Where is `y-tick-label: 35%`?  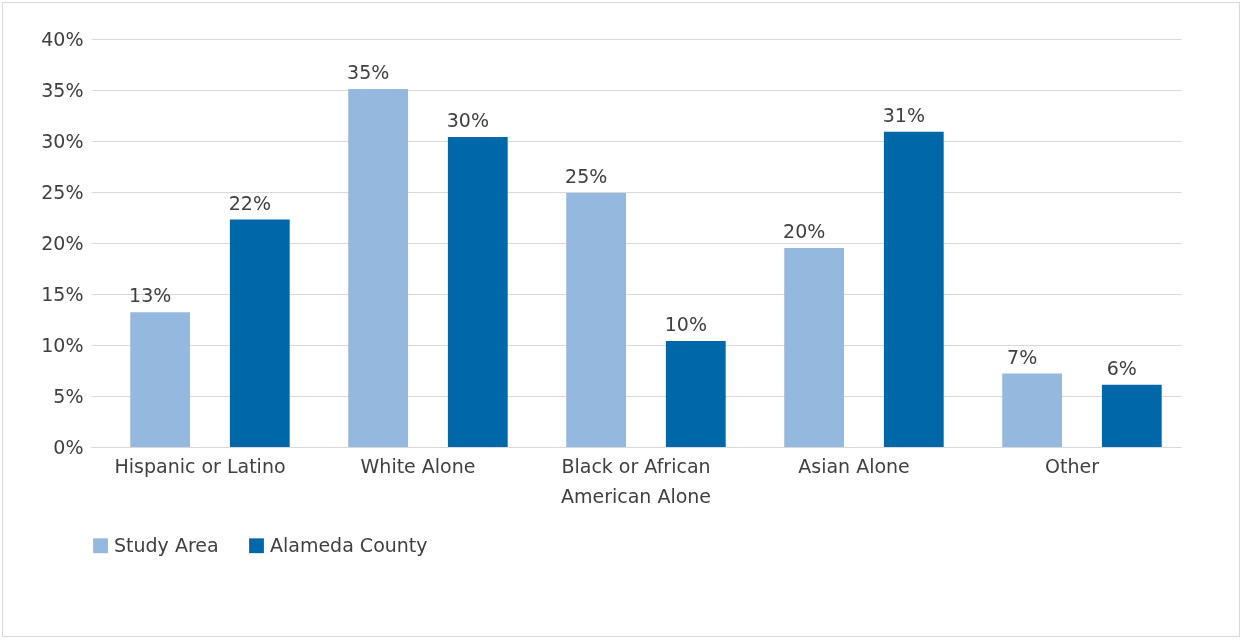
y-tick-label: 35% is located at coordinates (62, 89).